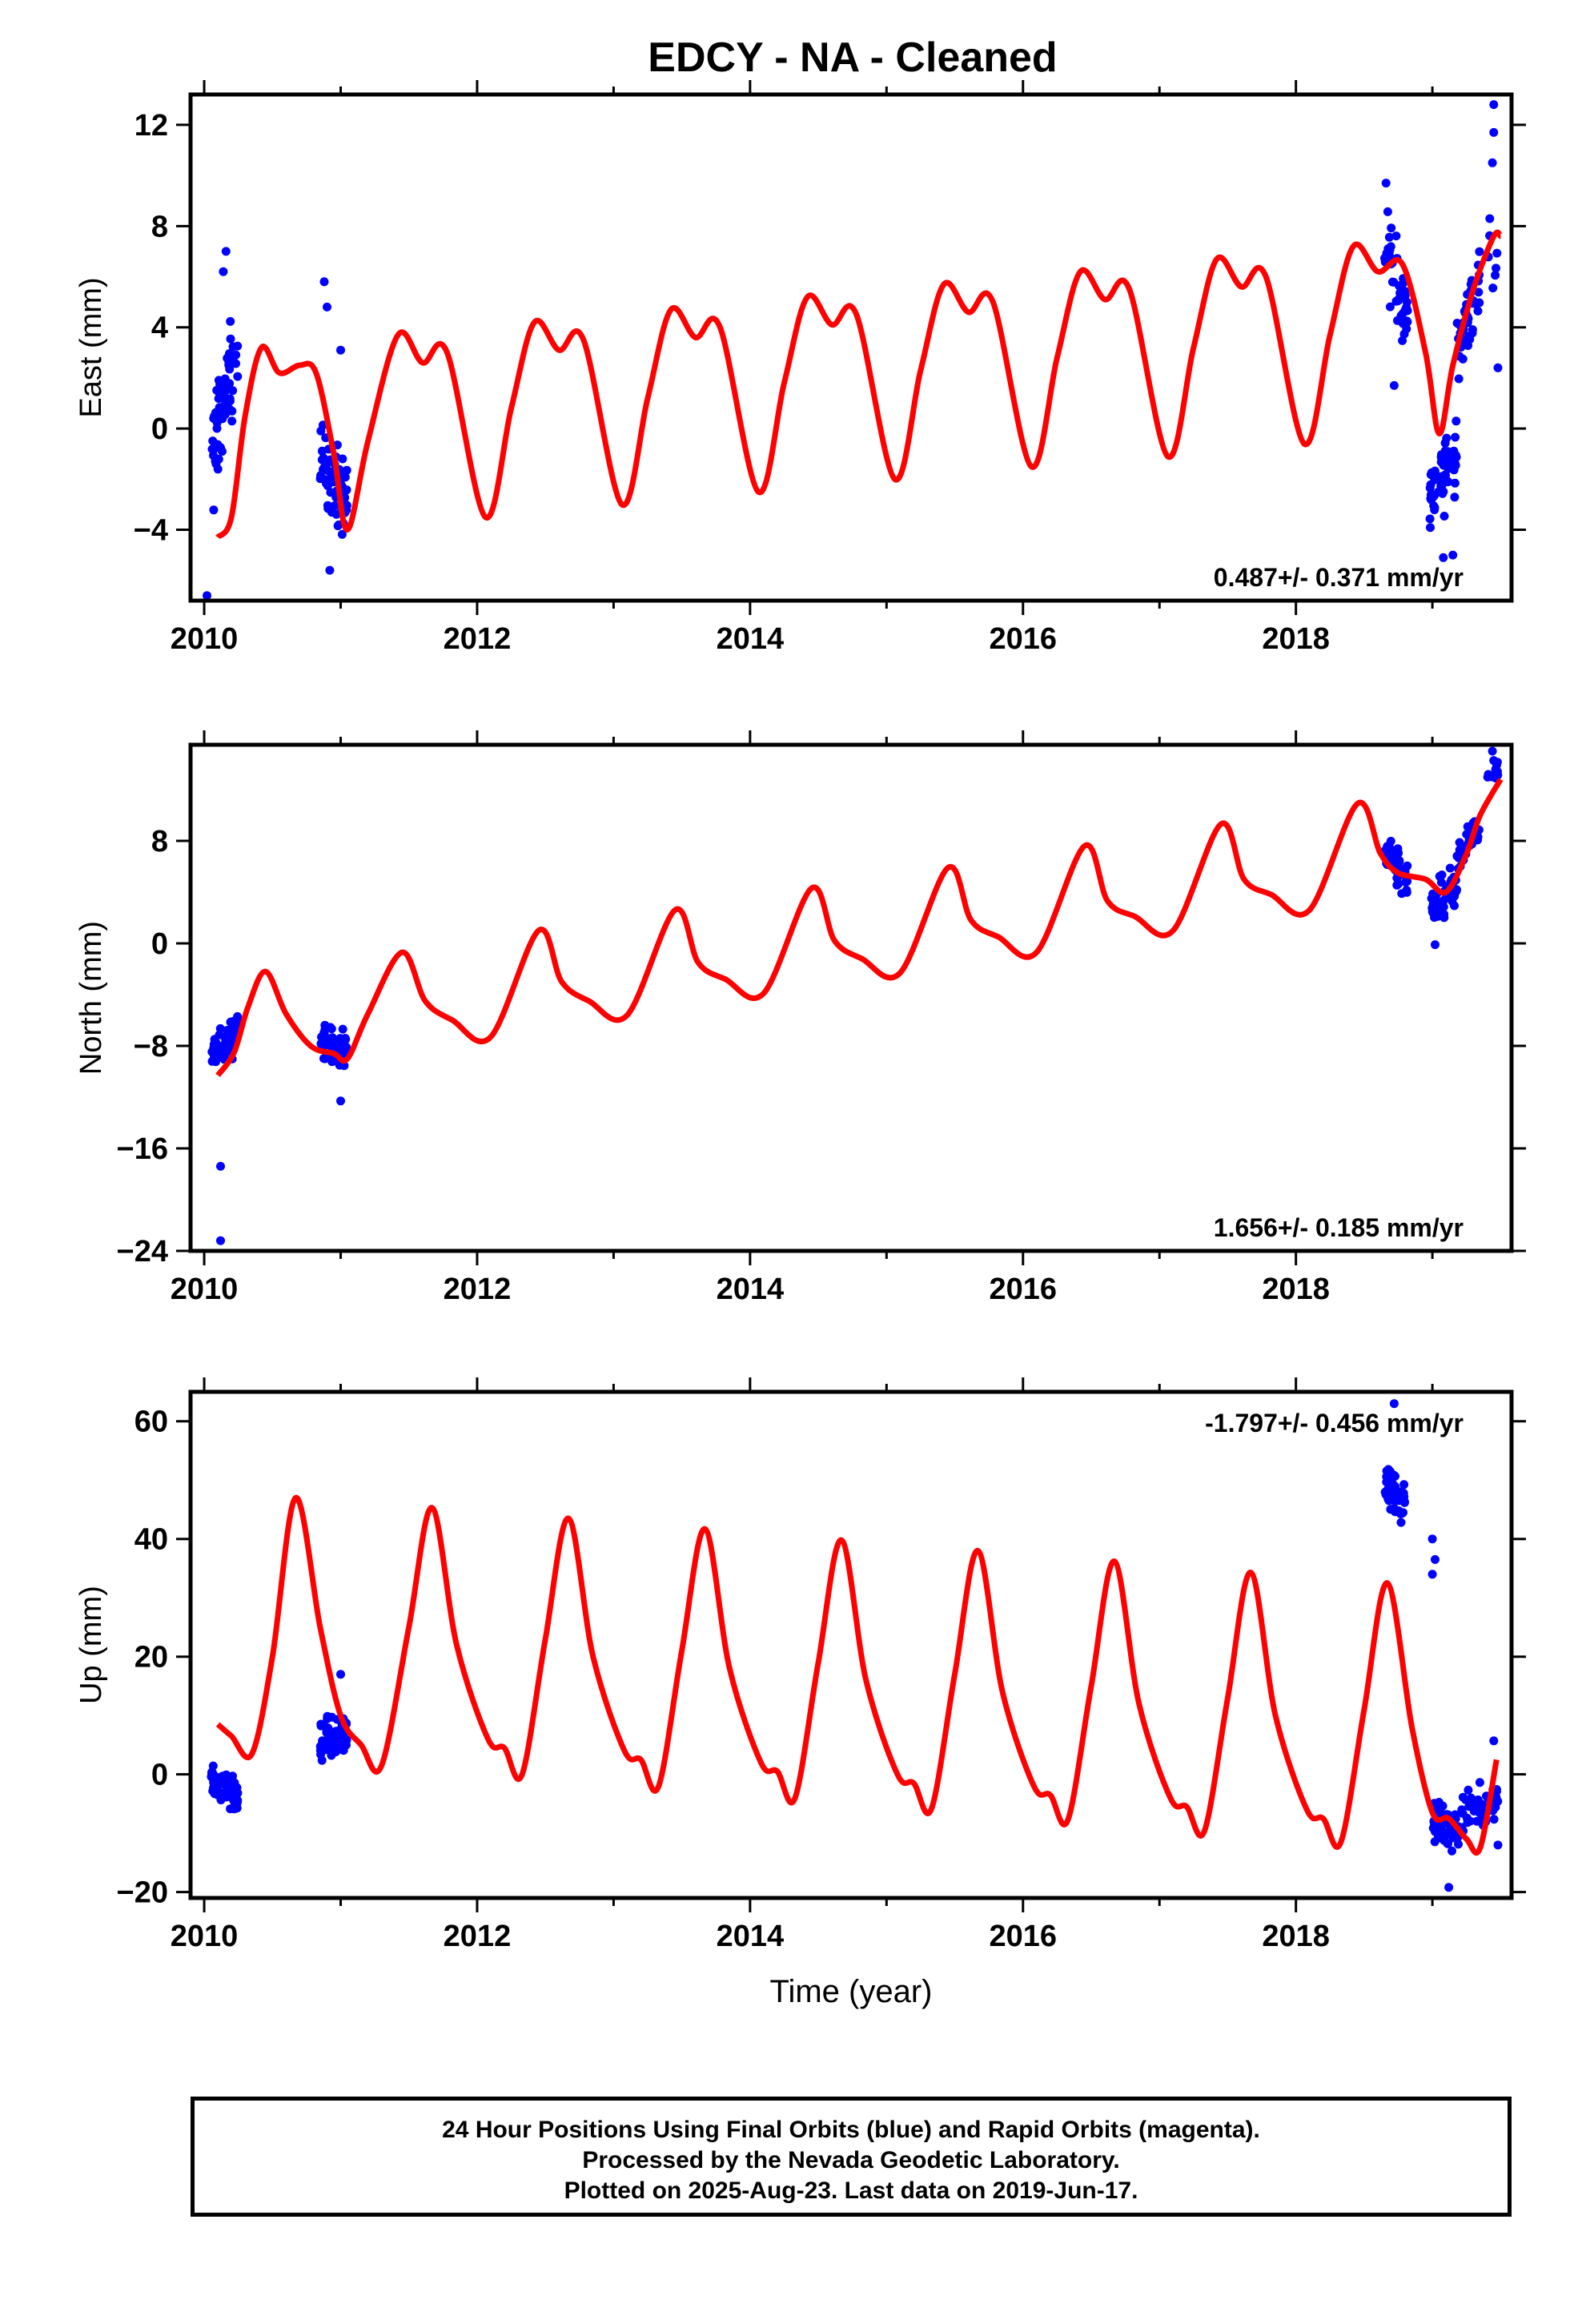  What do you see at coordinates (859, 384) in the screenshot?
I see `model-curve` at bounding box center [859, 384].